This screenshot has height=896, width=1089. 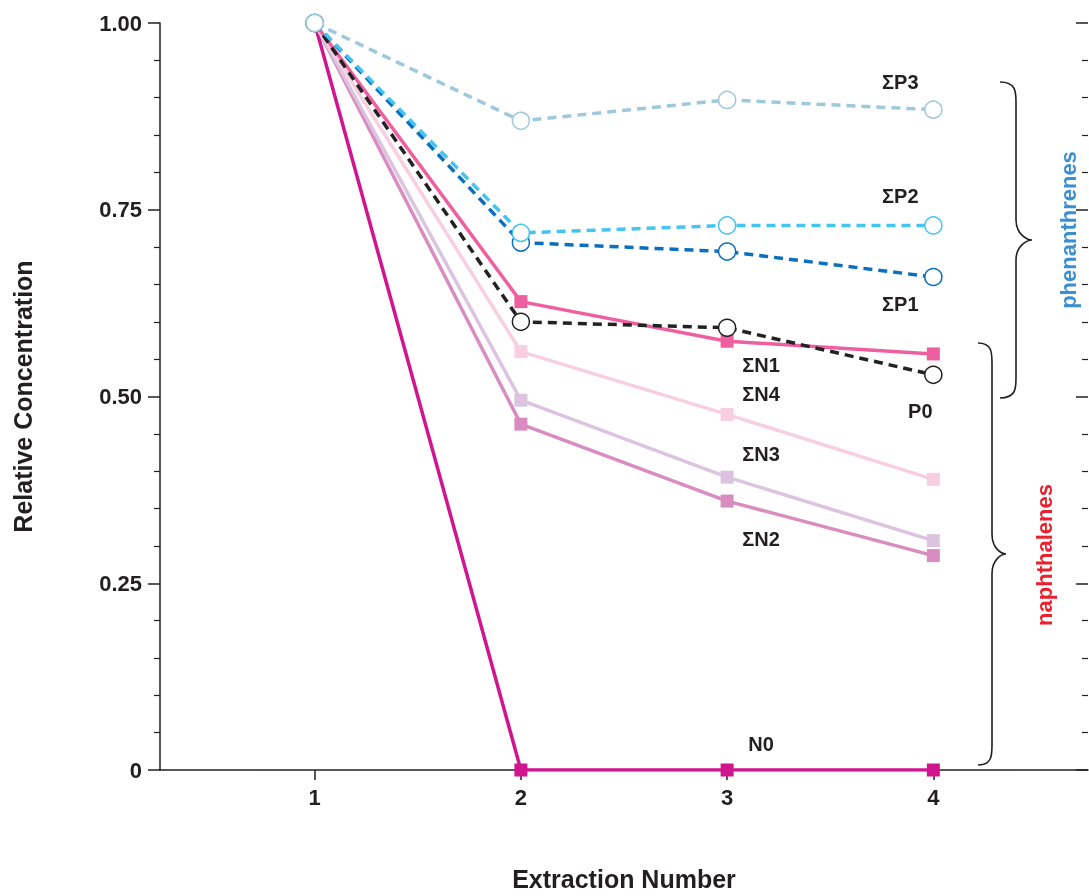 What do you see at coordinates (120, 396) in the screenshot?
I see `y-tick-label: 0.50` at bounding box center [120, 396].